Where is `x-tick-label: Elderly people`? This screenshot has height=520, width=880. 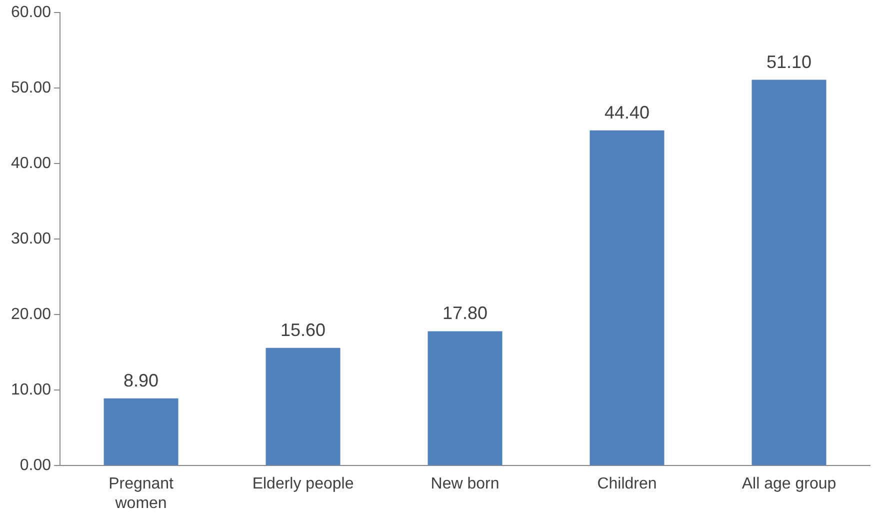 x-tick-label: Elderly people is located at coordinates (303, 484).